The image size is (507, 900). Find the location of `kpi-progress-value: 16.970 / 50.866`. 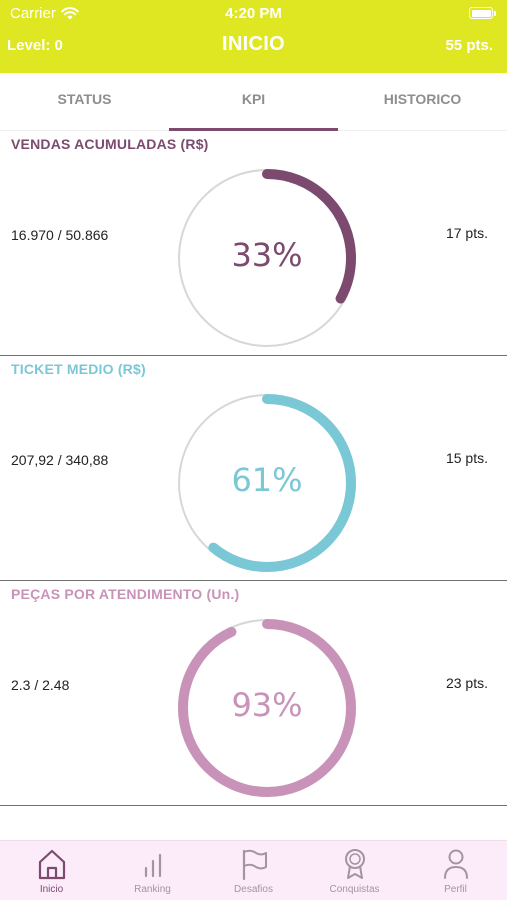

kpi-progress-value: 16.970 / 50.866 is located at coordinates (60, 235).